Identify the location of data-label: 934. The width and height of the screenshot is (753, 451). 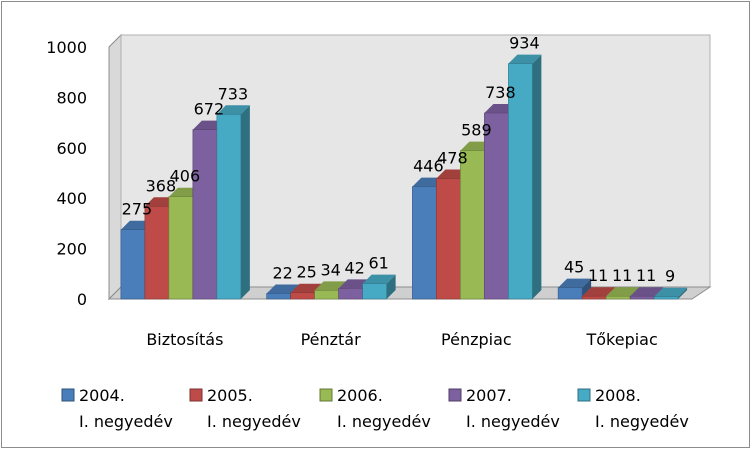
(524, 43).